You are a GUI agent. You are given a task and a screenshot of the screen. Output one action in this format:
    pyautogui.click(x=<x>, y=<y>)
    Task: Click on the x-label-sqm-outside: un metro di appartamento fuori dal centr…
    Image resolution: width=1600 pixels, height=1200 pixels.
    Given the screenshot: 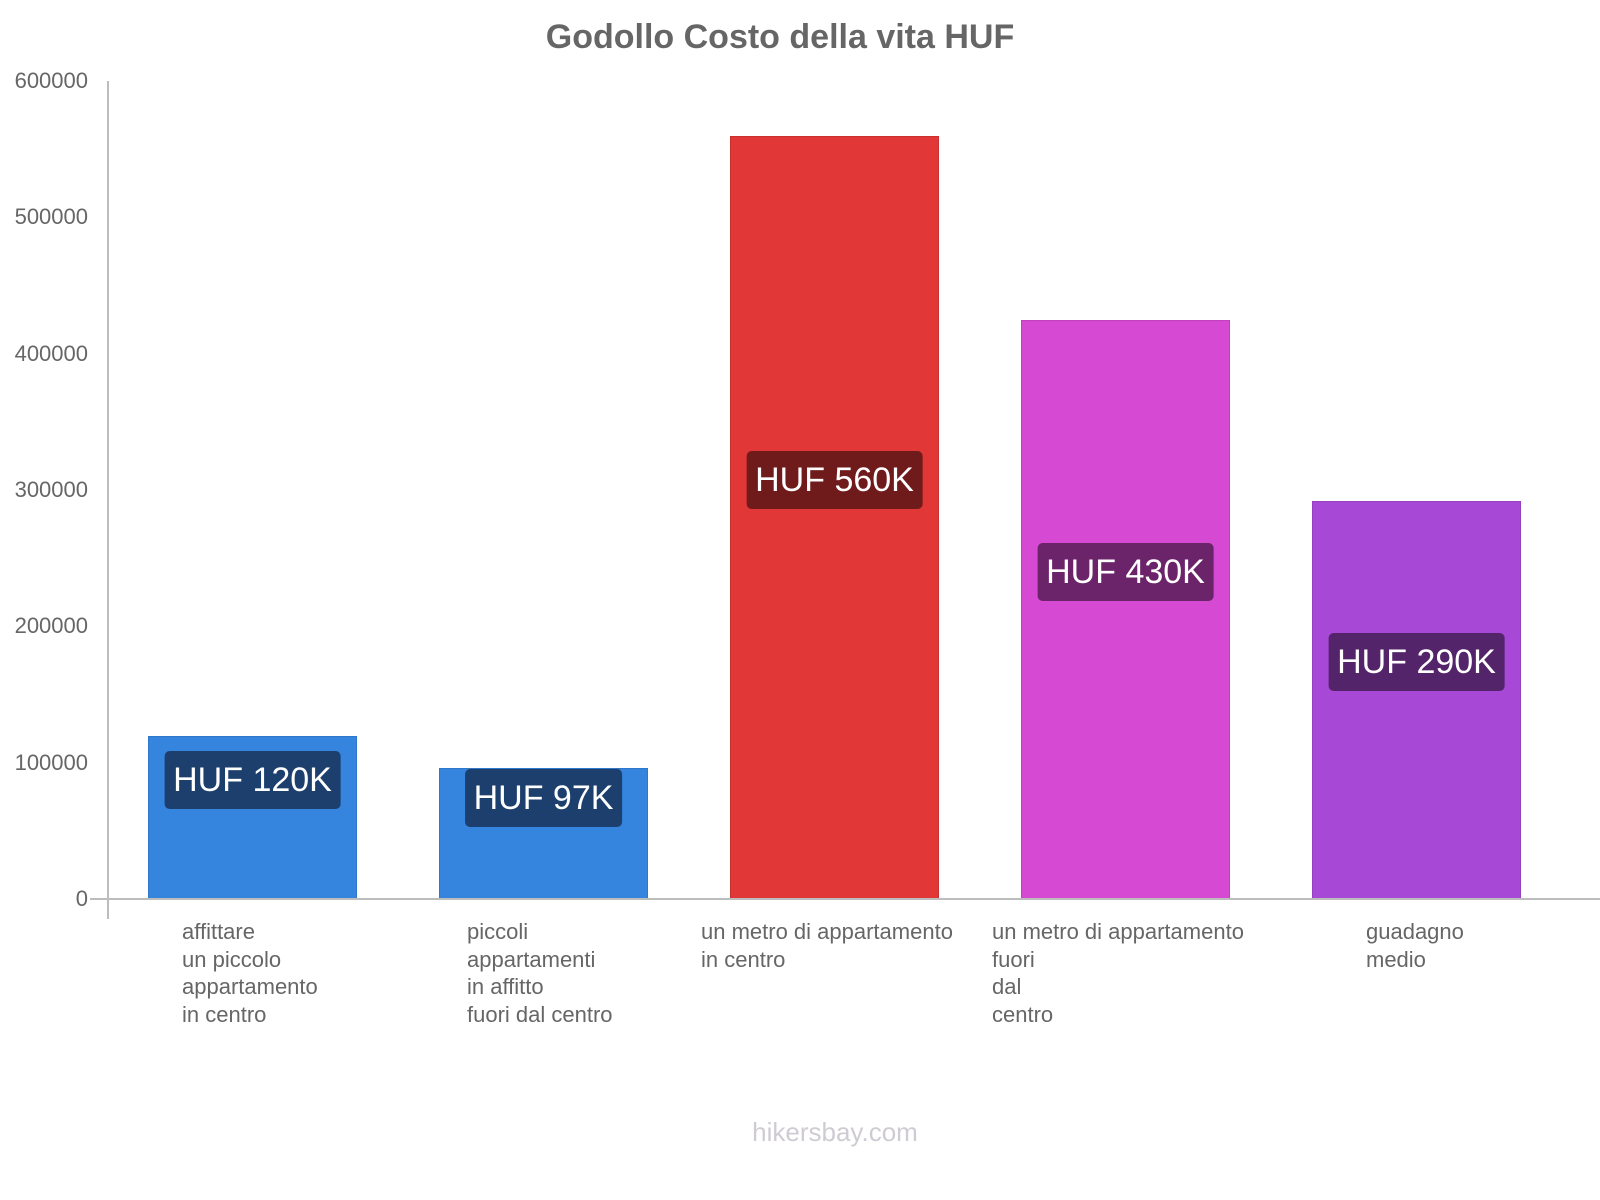 What is the action you would take?
    pyautogui.click(x=1118, y=973)
    